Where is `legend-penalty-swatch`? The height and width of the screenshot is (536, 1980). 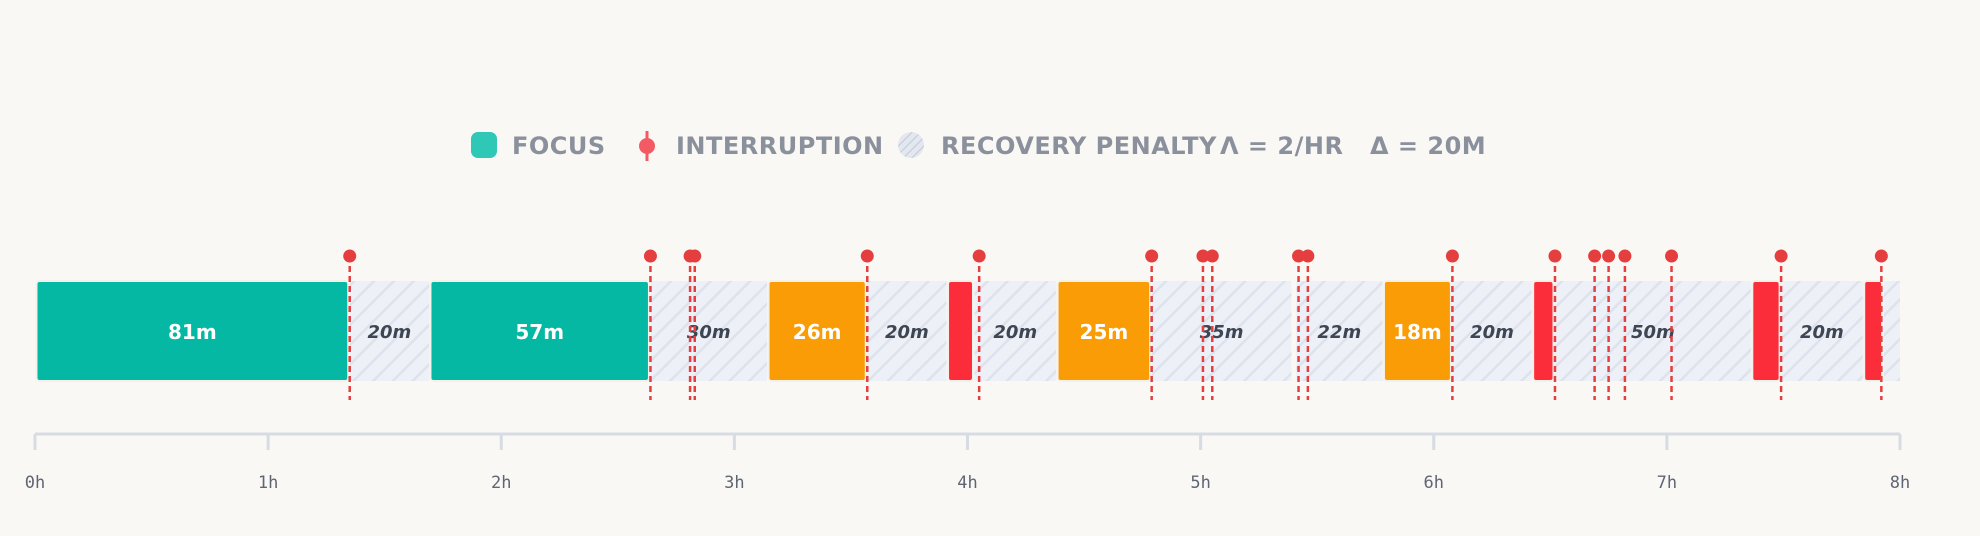
legend-penalty-swatch is located at coordinates (911, 145).